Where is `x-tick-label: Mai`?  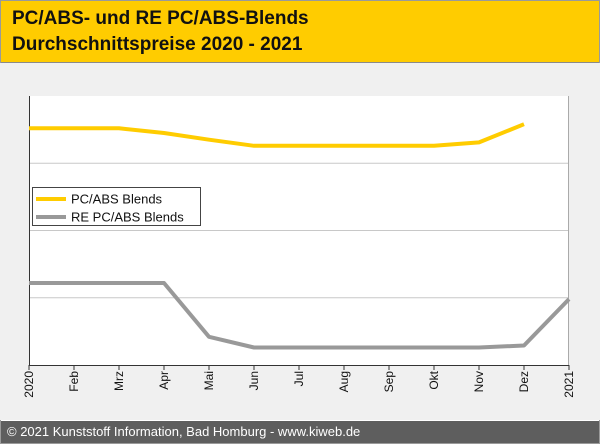 x-tick-label: Mai is located at coordinates (209, 380).